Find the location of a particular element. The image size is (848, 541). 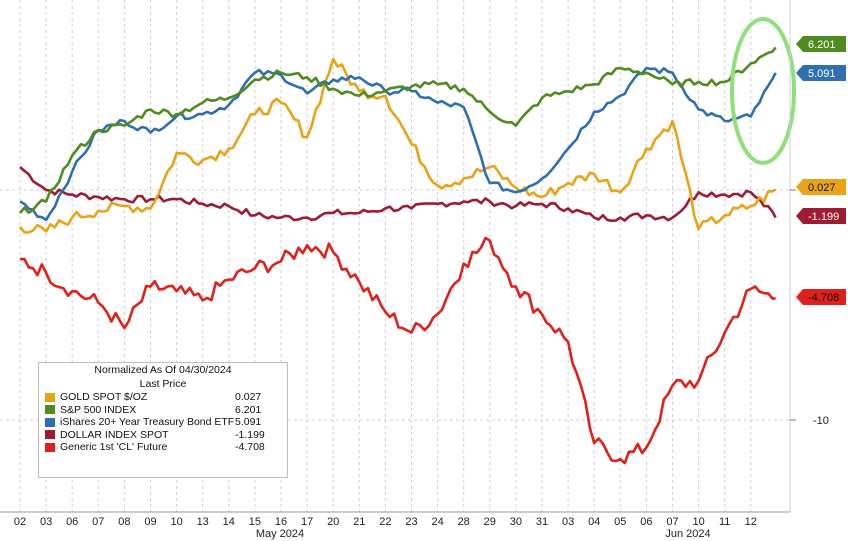

x-tick-label: 23 is located at coordinates (411, 522).